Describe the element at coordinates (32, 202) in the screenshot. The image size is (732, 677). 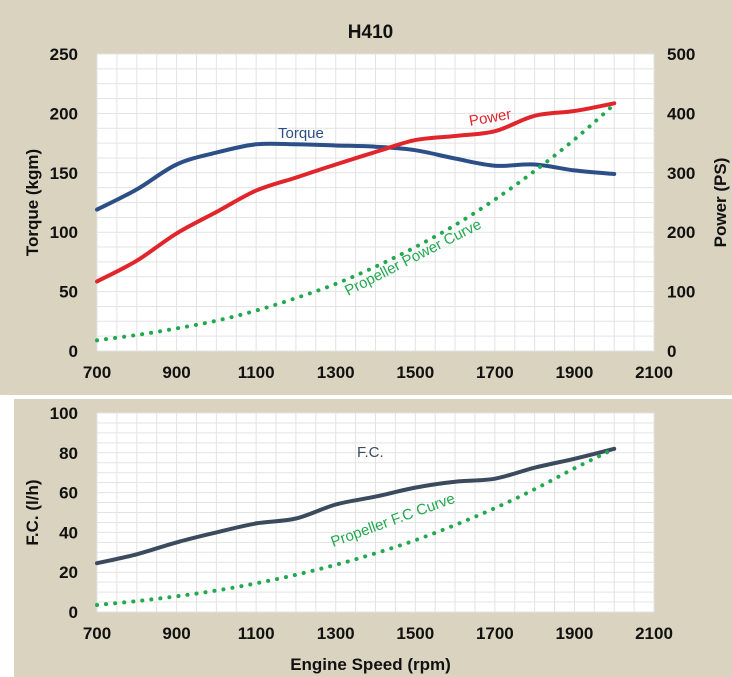
I see `y-axis-title-left: Torque (kgm)` at that location.